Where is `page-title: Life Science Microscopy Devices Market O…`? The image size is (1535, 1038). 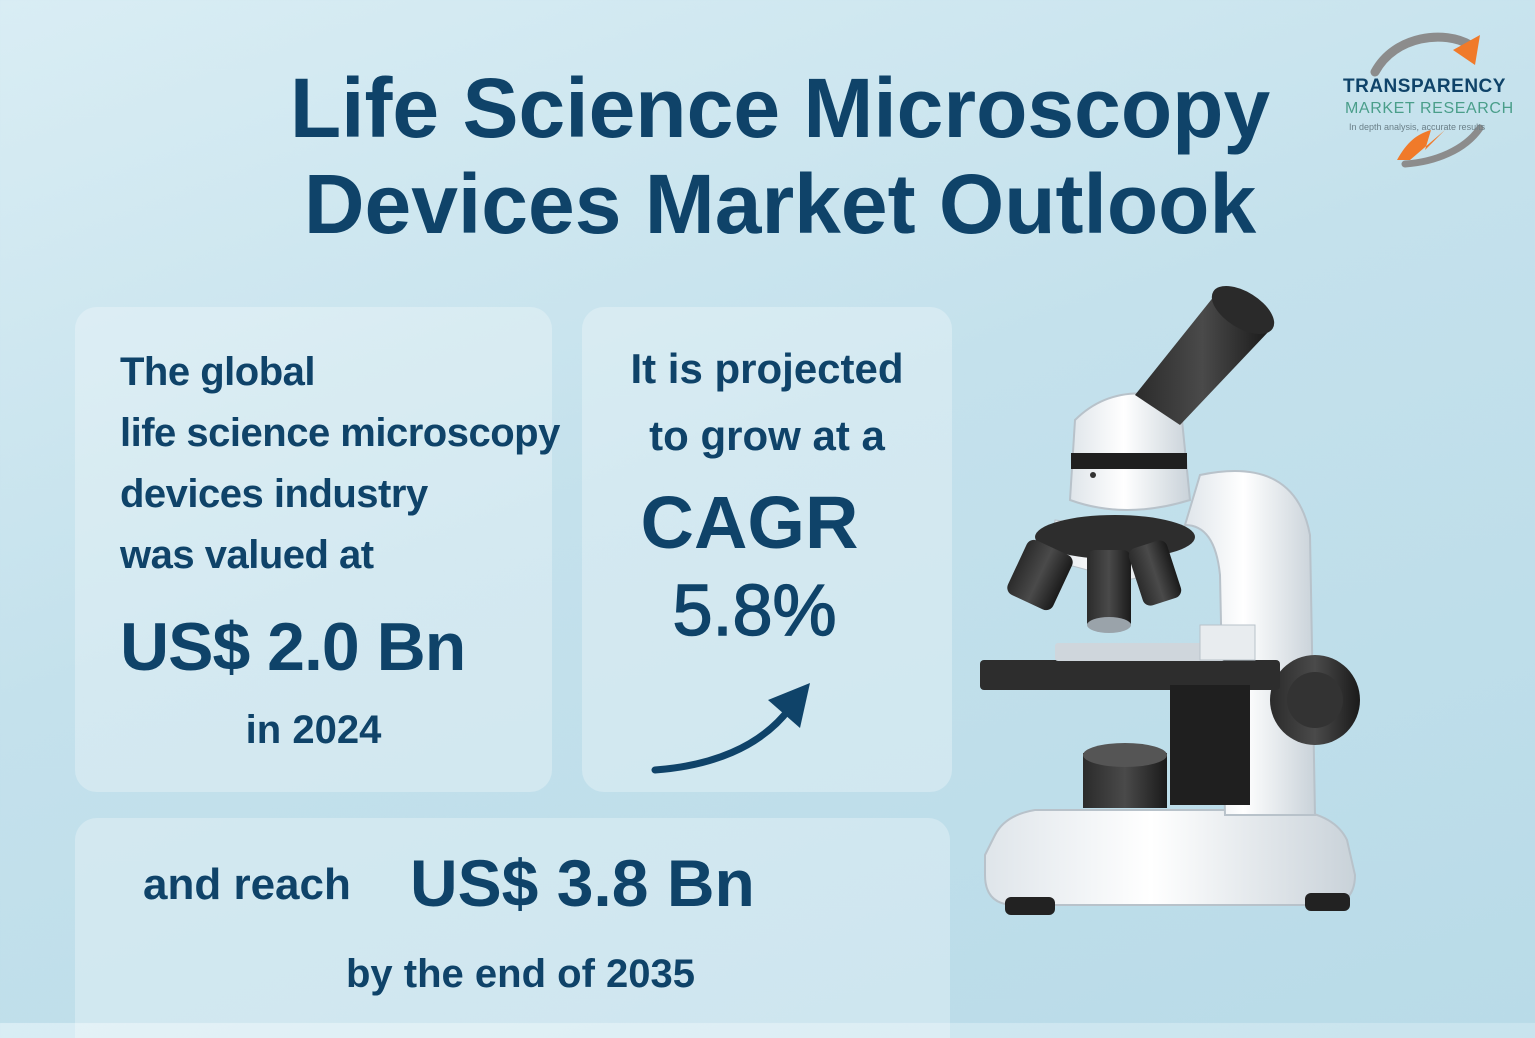
page-title: Life Science Microscopy Devices Market O… is located at coordinates (780, 156).